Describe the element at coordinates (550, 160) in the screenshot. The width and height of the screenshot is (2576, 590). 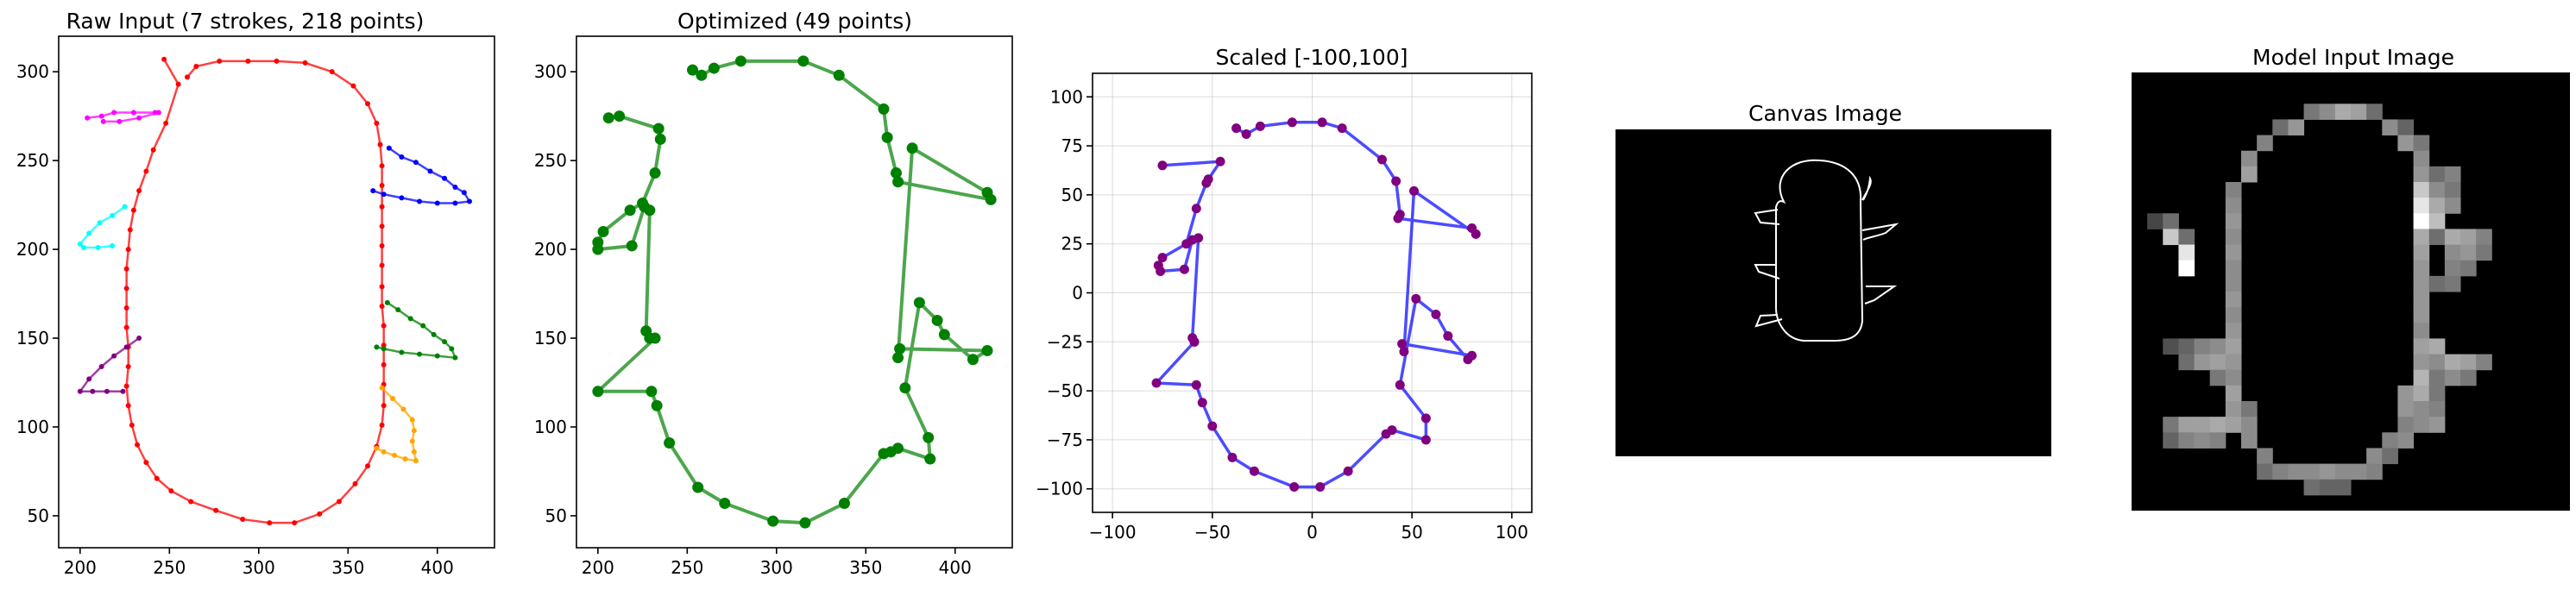
I see `y-tick-label: 250` at that location.